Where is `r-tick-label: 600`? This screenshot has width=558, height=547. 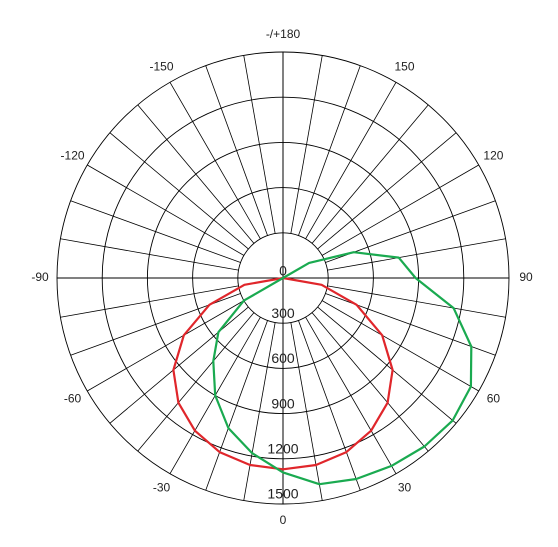
r-tick-label: 600 is located at coordinates (283, 358).